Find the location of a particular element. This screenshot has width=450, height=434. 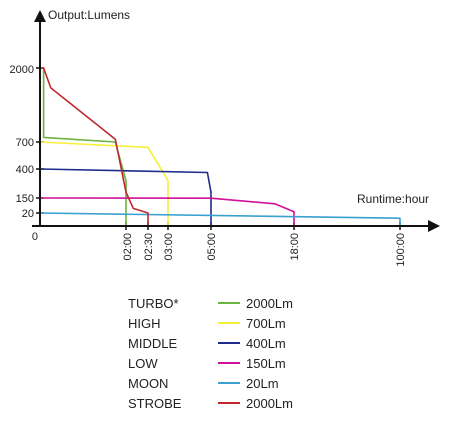

legend-mode-moon: MOON is located at coordinates (148, 383).